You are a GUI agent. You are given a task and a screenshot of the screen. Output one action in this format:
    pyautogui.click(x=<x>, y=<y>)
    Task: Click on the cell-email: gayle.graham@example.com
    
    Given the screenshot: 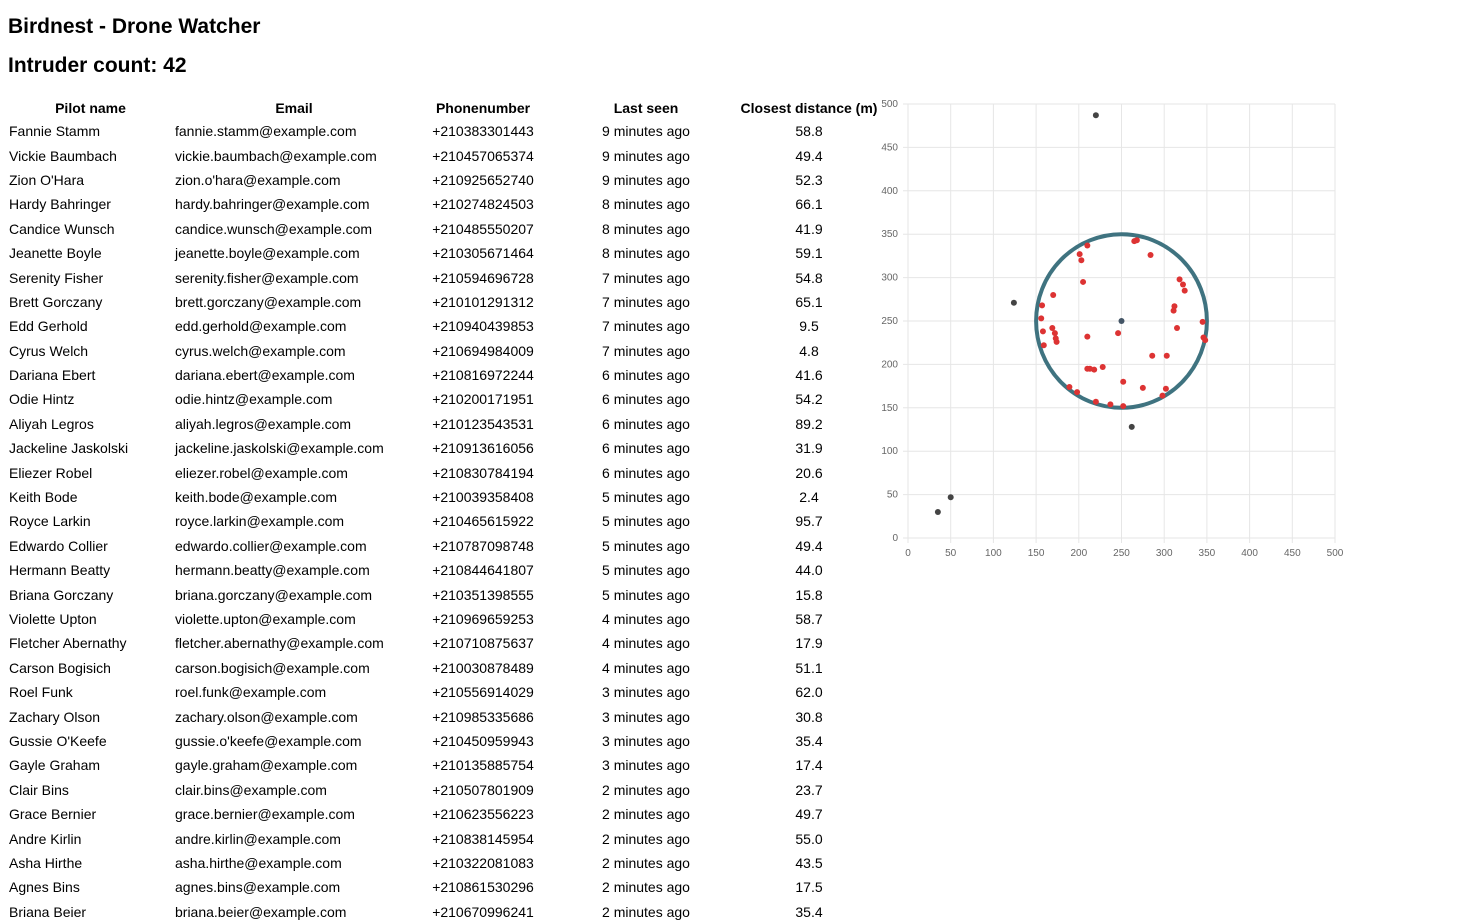 What is the action you would take?
    pyautogui.click(x=266, y=765)
    